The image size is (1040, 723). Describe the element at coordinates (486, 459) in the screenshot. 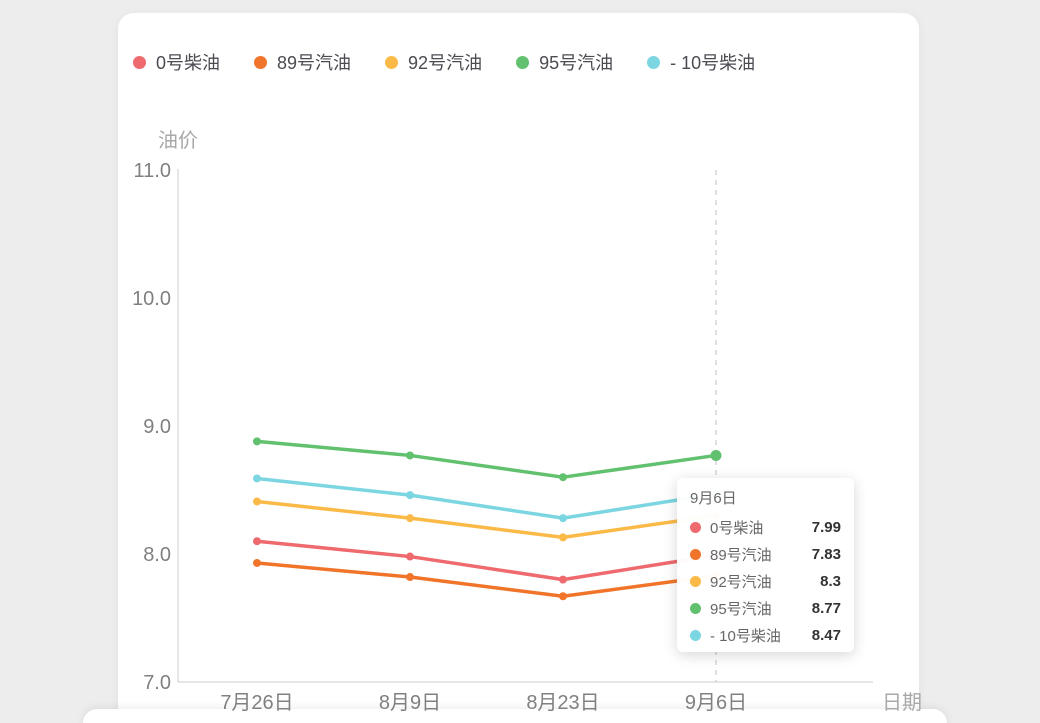

I see `series-line-95号汽油` at that location.